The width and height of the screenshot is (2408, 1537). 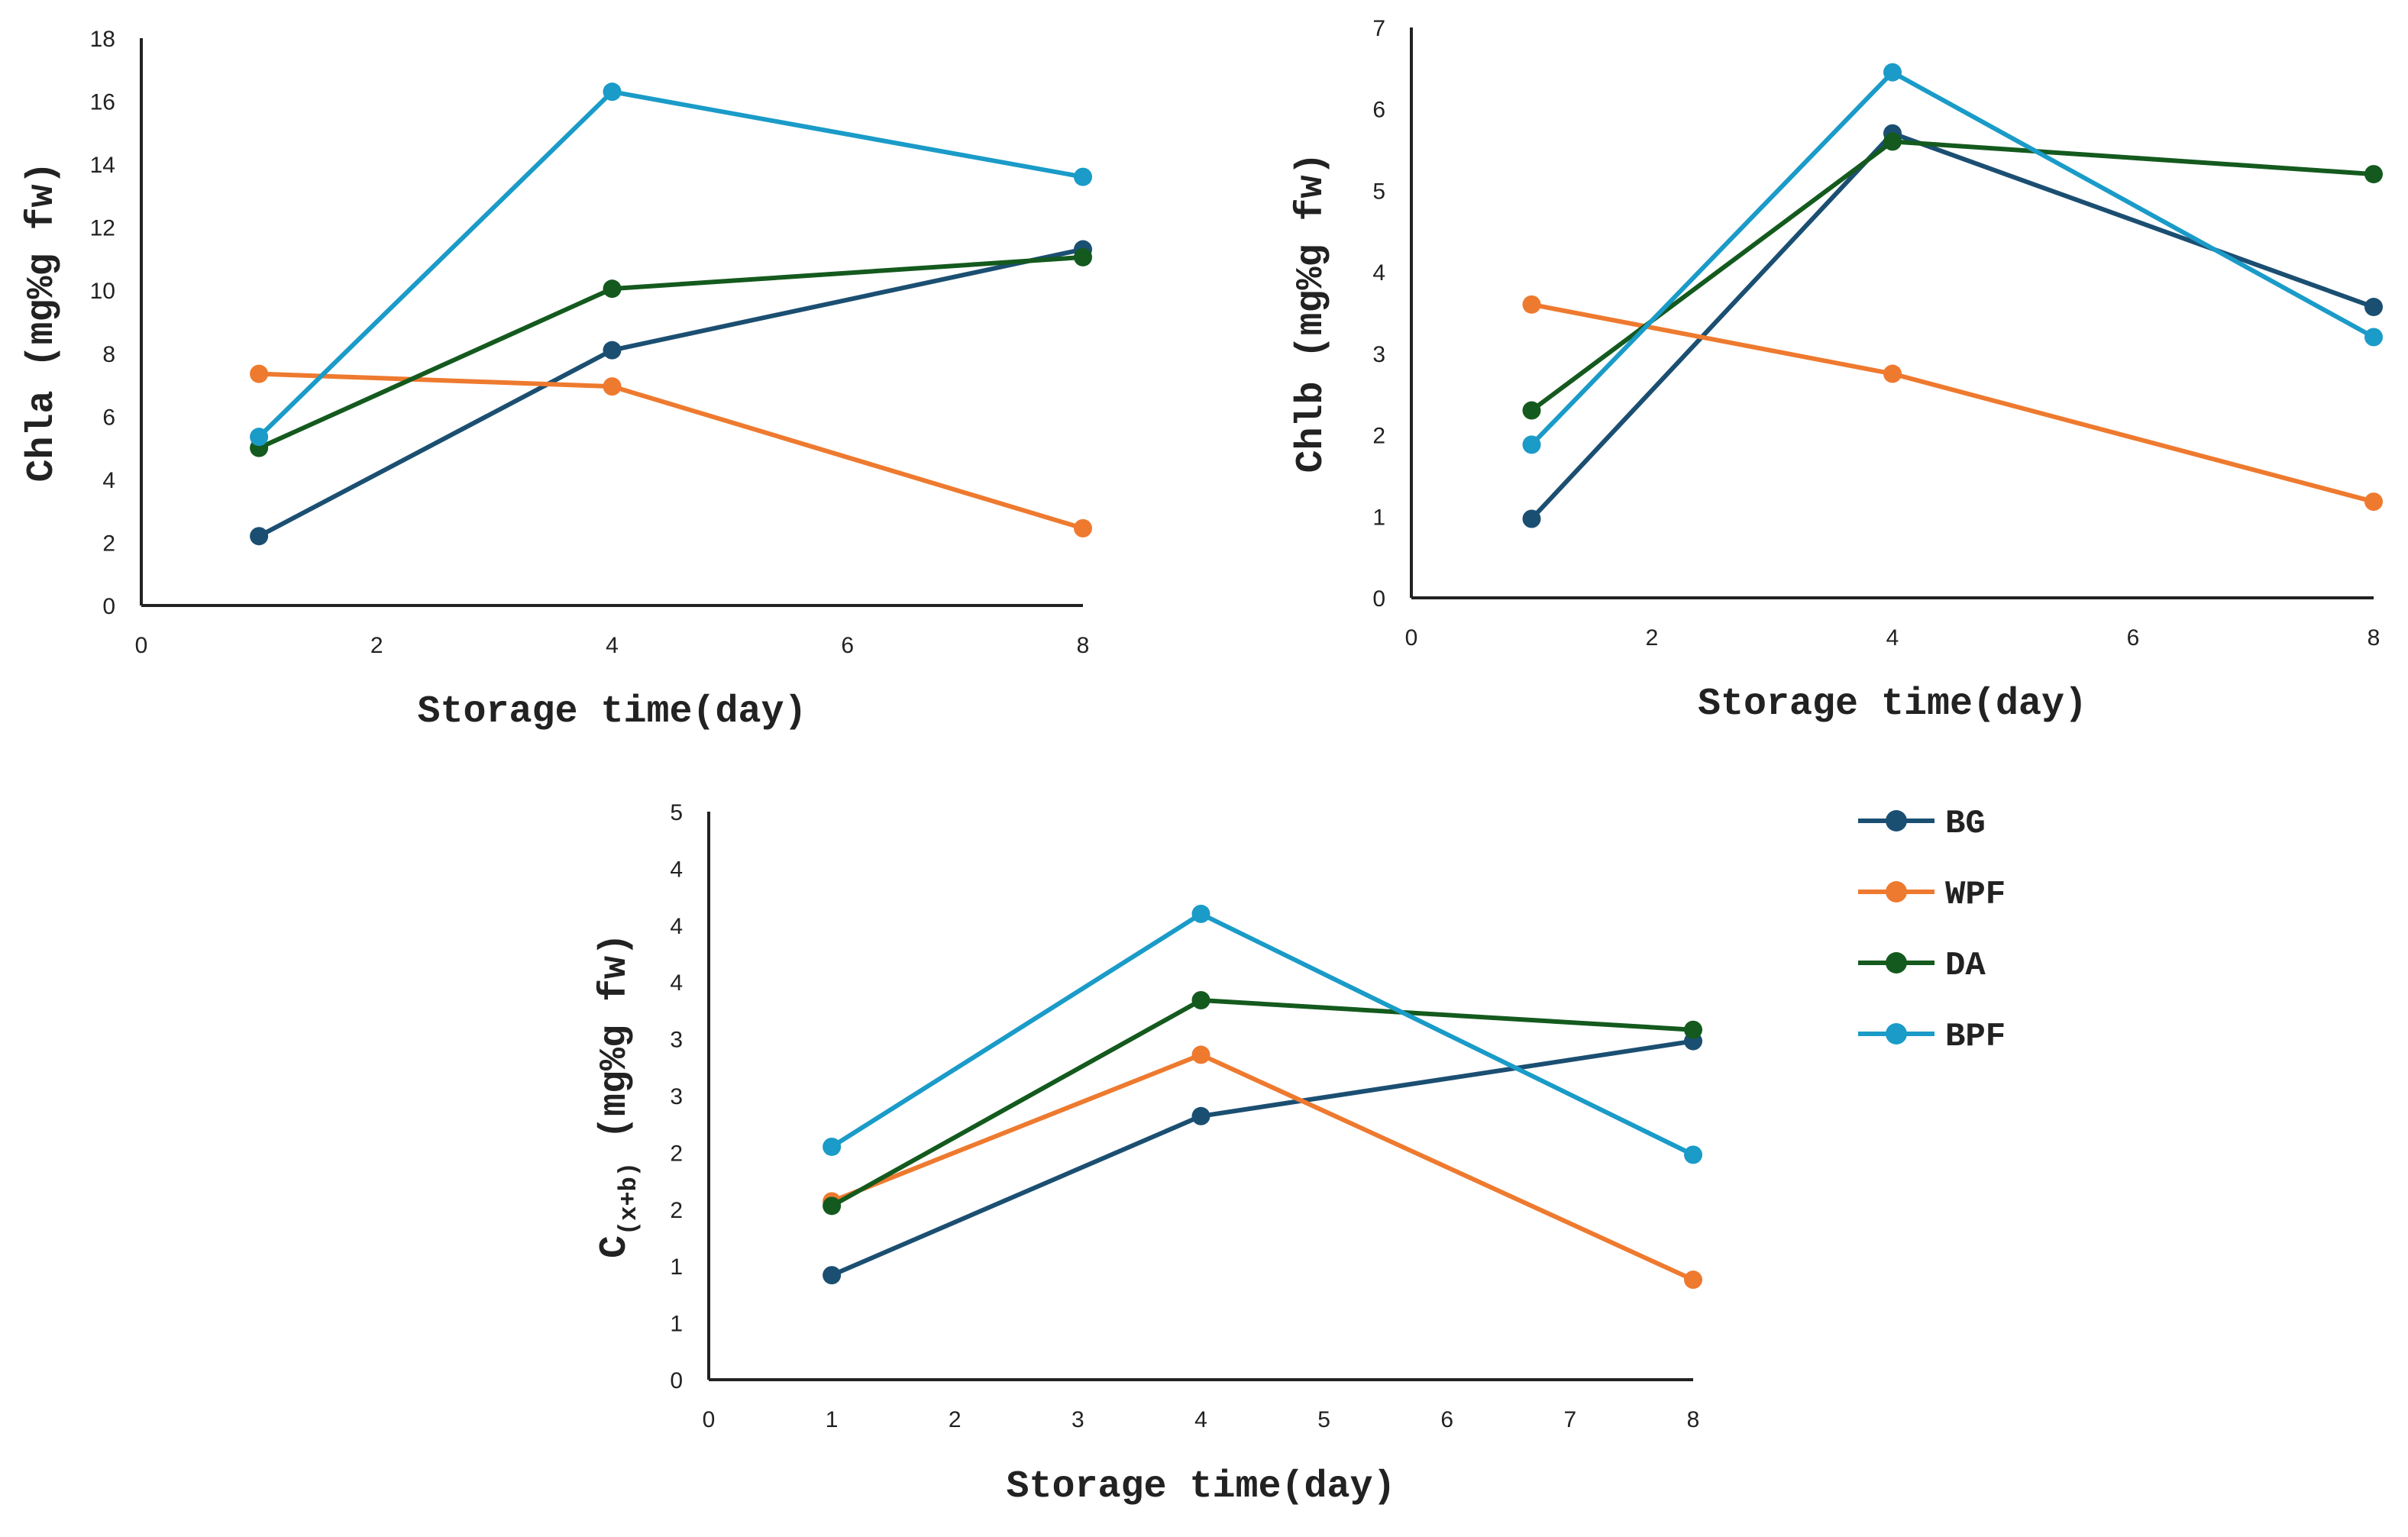 What do you see at coordinates (1411, 638) in the screenshot?
I see `x-tick-label: 0` at bounding box center [1411, 638].